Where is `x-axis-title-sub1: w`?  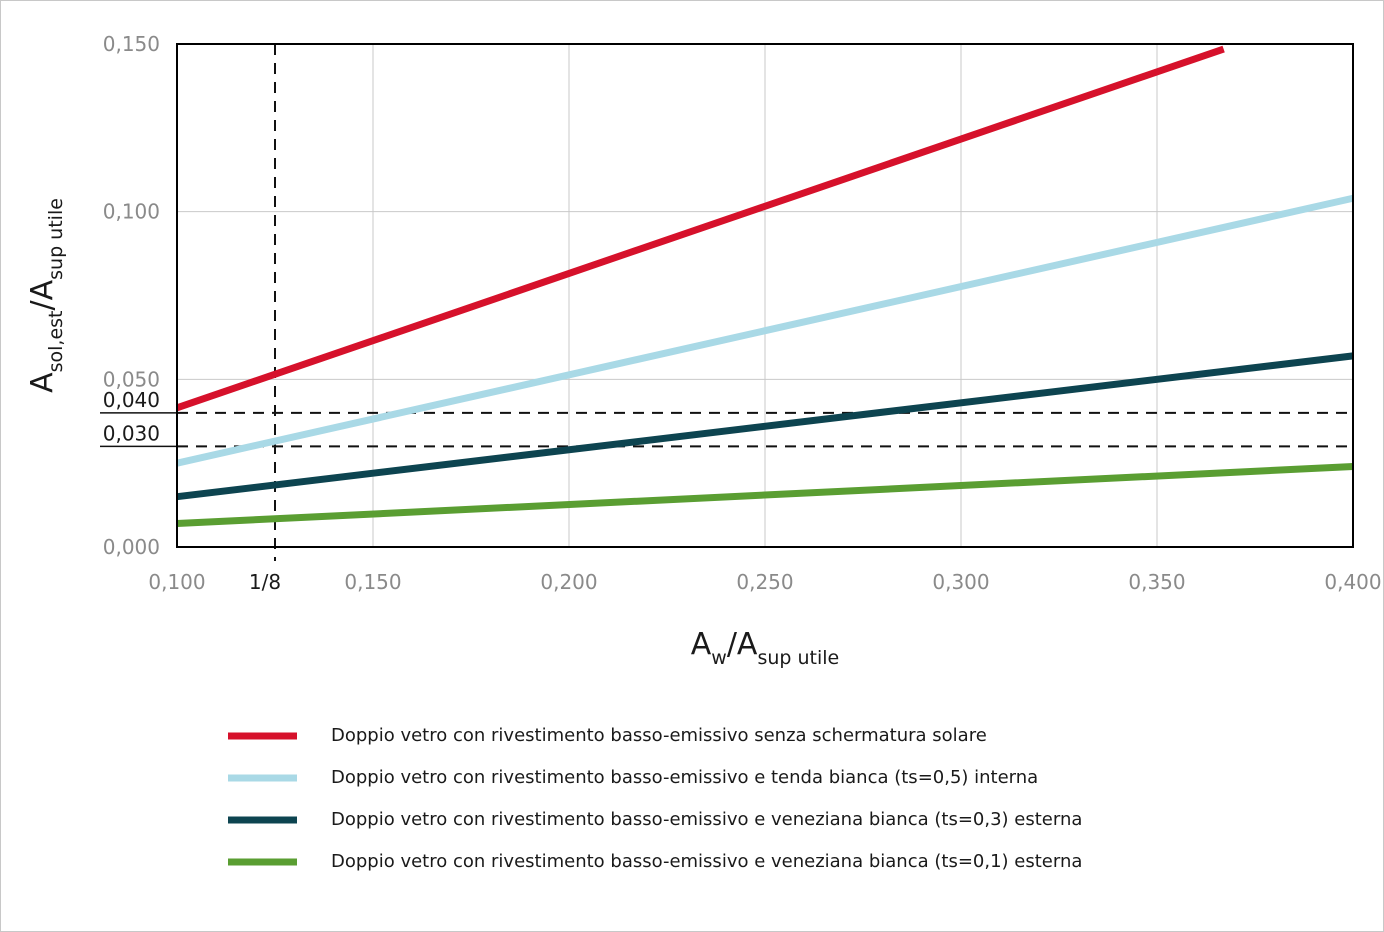 x-axis-title-sub1: w is located at coordinates (719, 658).